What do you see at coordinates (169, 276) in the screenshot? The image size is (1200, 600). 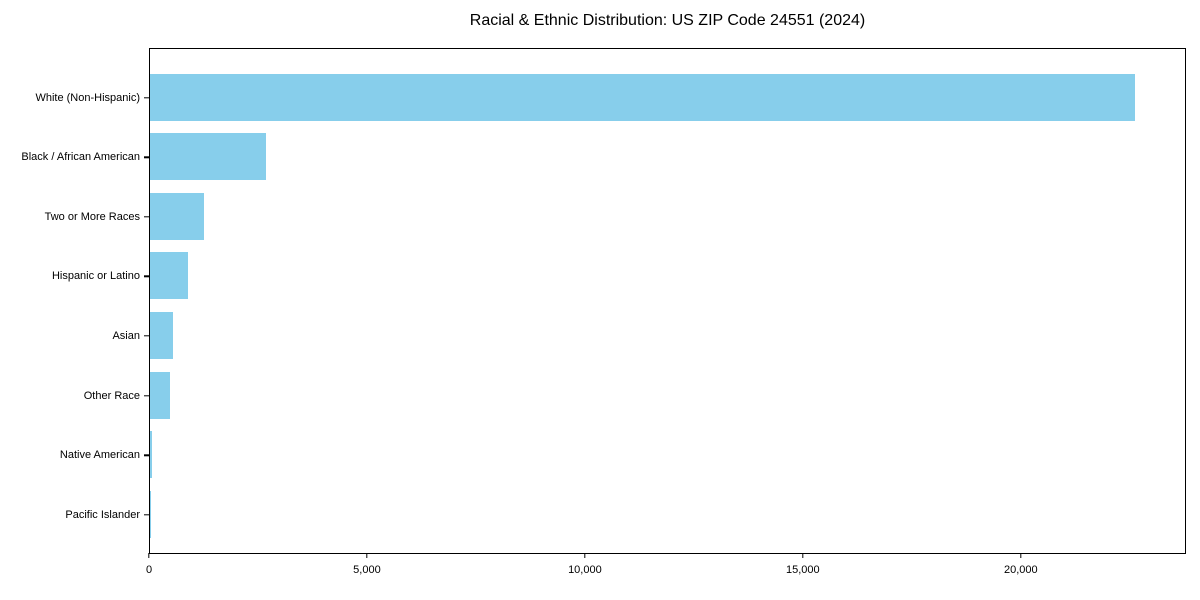 I see `bar-hispanic-or-latino` at bounding box center [169, 276].